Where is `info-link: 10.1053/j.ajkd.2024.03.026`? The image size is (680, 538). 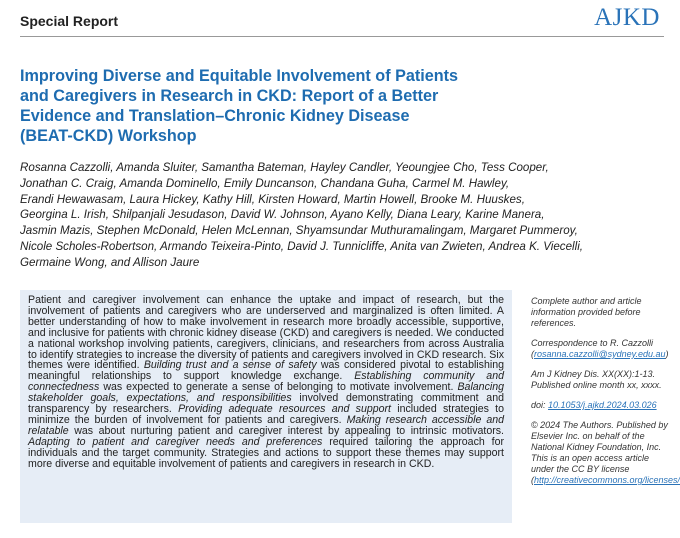
info-link: 10.1053/j.ajkd.2024.03.026 is located at coordinates (602, 405).